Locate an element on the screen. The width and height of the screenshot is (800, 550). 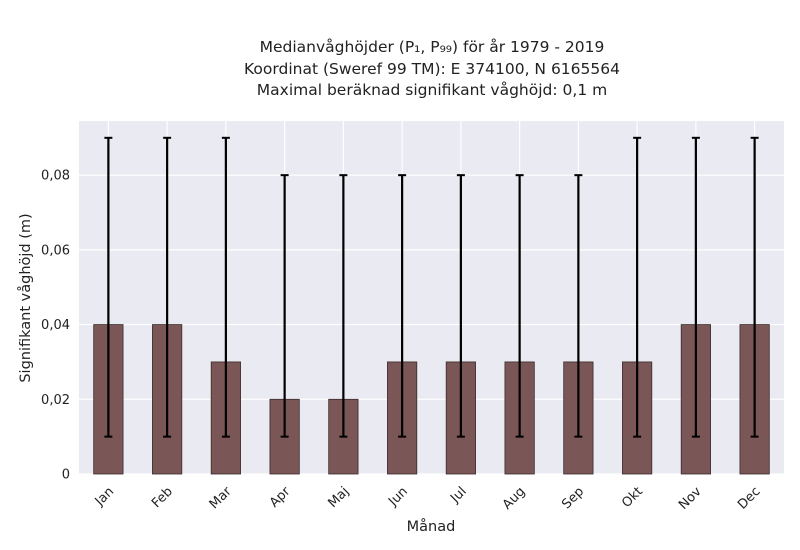
y-tick-label: 0,04 is located at coordinates (55, 325).